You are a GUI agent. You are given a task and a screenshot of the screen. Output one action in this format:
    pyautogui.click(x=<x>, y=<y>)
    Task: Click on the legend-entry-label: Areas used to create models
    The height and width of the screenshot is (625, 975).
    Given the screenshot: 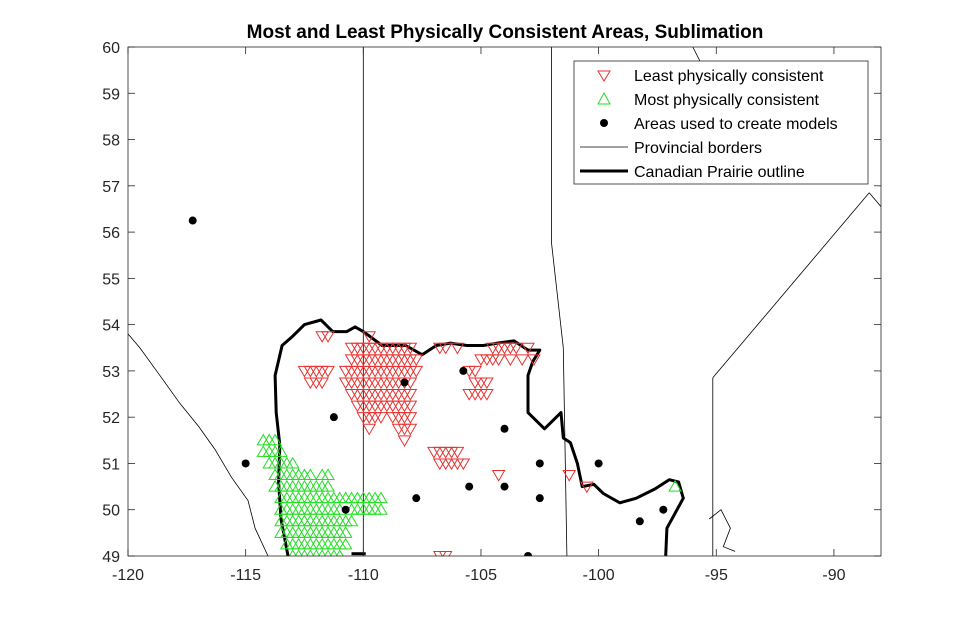 What is the action you would take?
    pyautogui.click(x=736, y=124)
    